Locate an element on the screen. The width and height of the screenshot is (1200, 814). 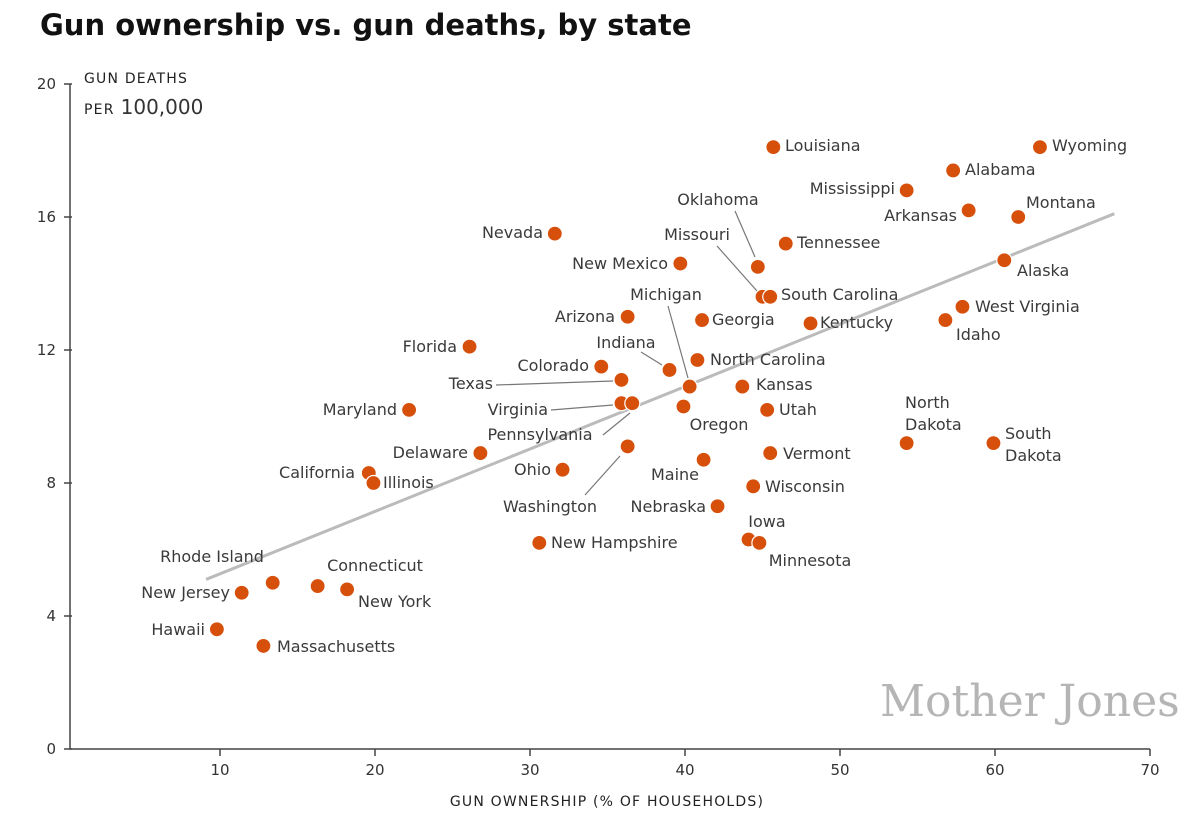
y-tick-label: 0 is located at coordinates (51, 749).